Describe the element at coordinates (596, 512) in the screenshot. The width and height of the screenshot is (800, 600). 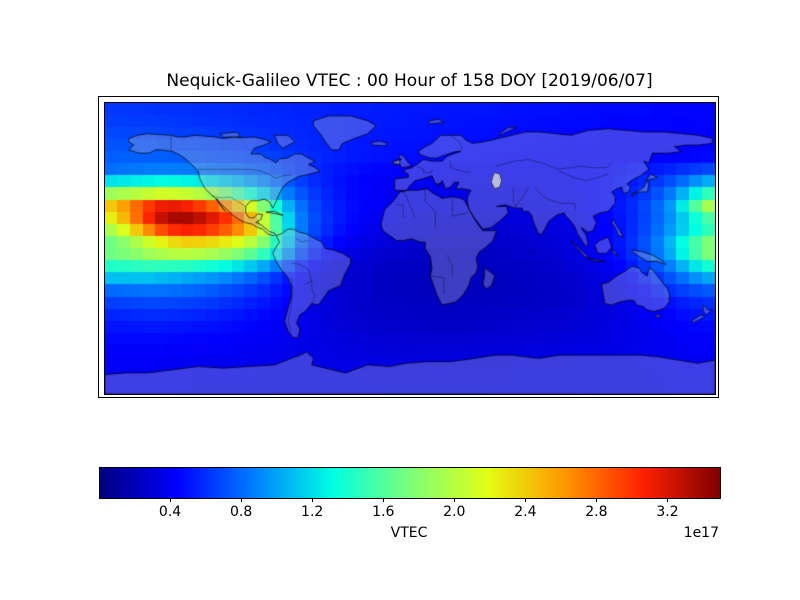
I see `colorbar-tick-label: 2.8` at that location.